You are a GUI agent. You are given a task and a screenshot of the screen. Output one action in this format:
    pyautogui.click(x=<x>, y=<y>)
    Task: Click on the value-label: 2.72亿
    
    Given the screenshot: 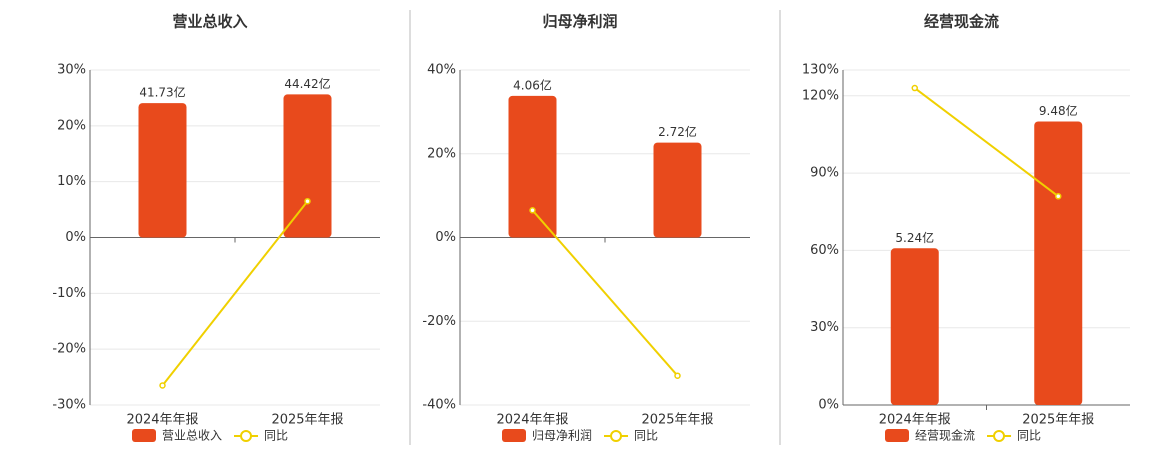 What is the action you would take?
    pyautogui.click(x=677, y=131)
    